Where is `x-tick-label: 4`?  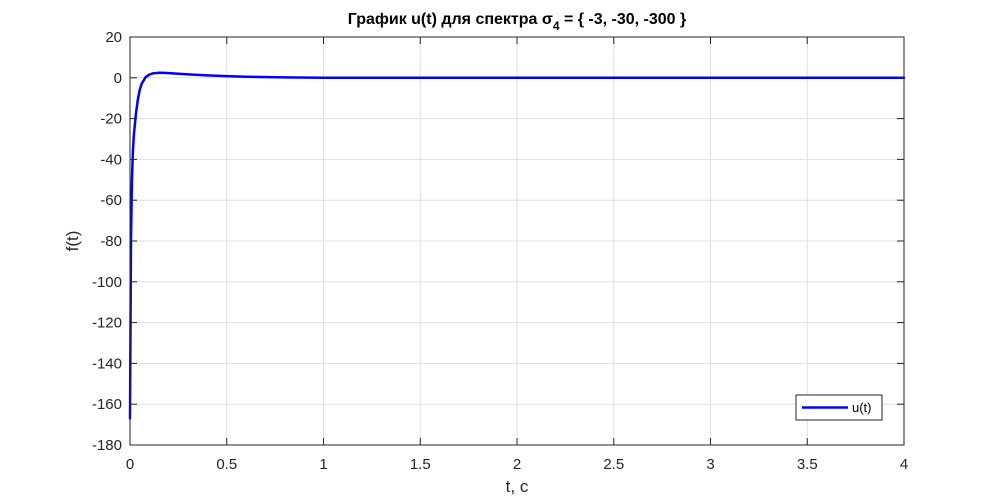
x-tick-label: 4 is located at coordinates (904, 464).